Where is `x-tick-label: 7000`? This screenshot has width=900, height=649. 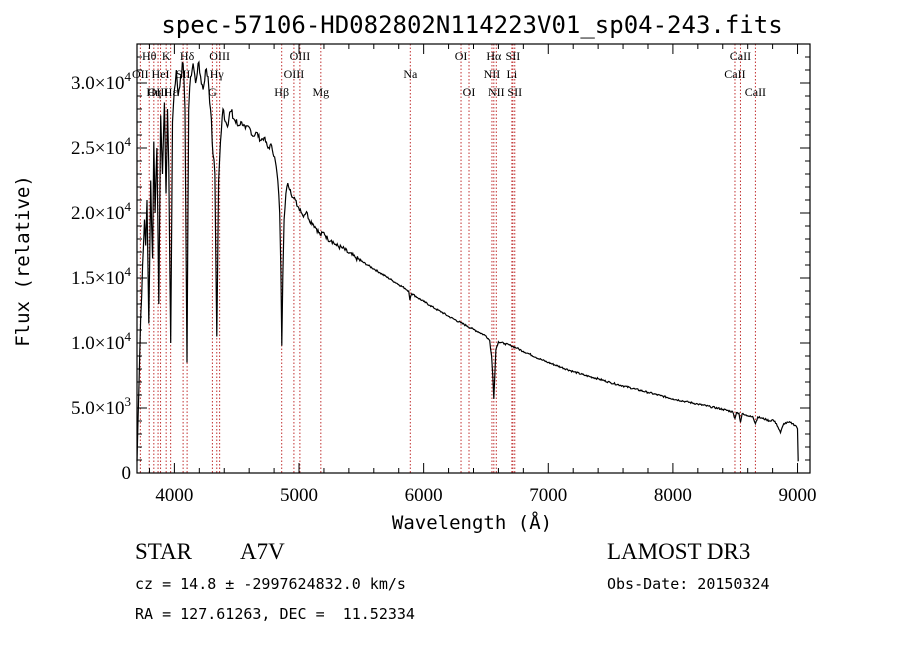
x-tick-label: 7000 is located at coordinates (548, 495).